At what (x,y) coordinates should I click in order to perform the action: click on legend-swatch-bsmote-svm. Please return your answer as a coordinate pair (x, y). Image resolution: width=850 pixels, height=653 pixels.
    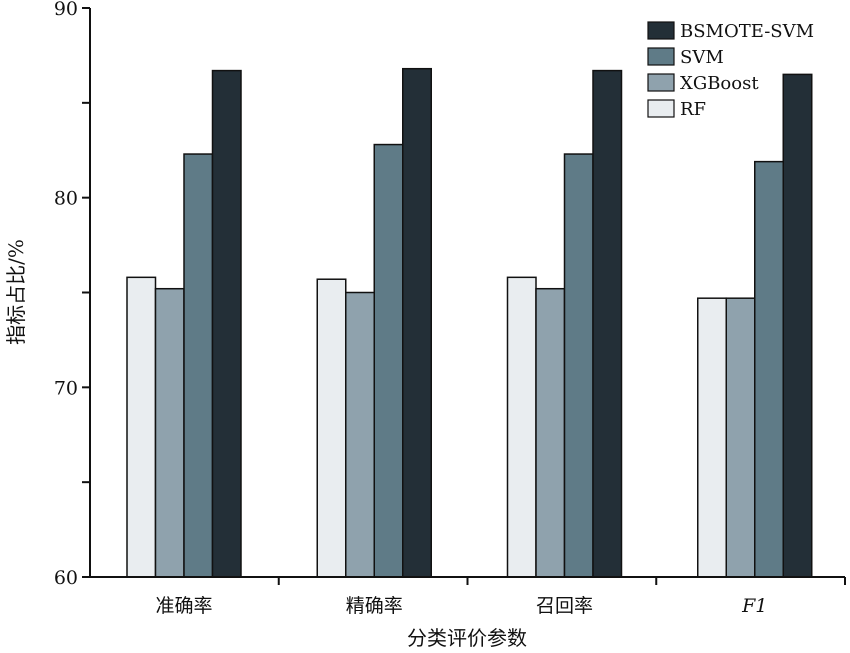
    Looking at the image, I should click on (661, 30).